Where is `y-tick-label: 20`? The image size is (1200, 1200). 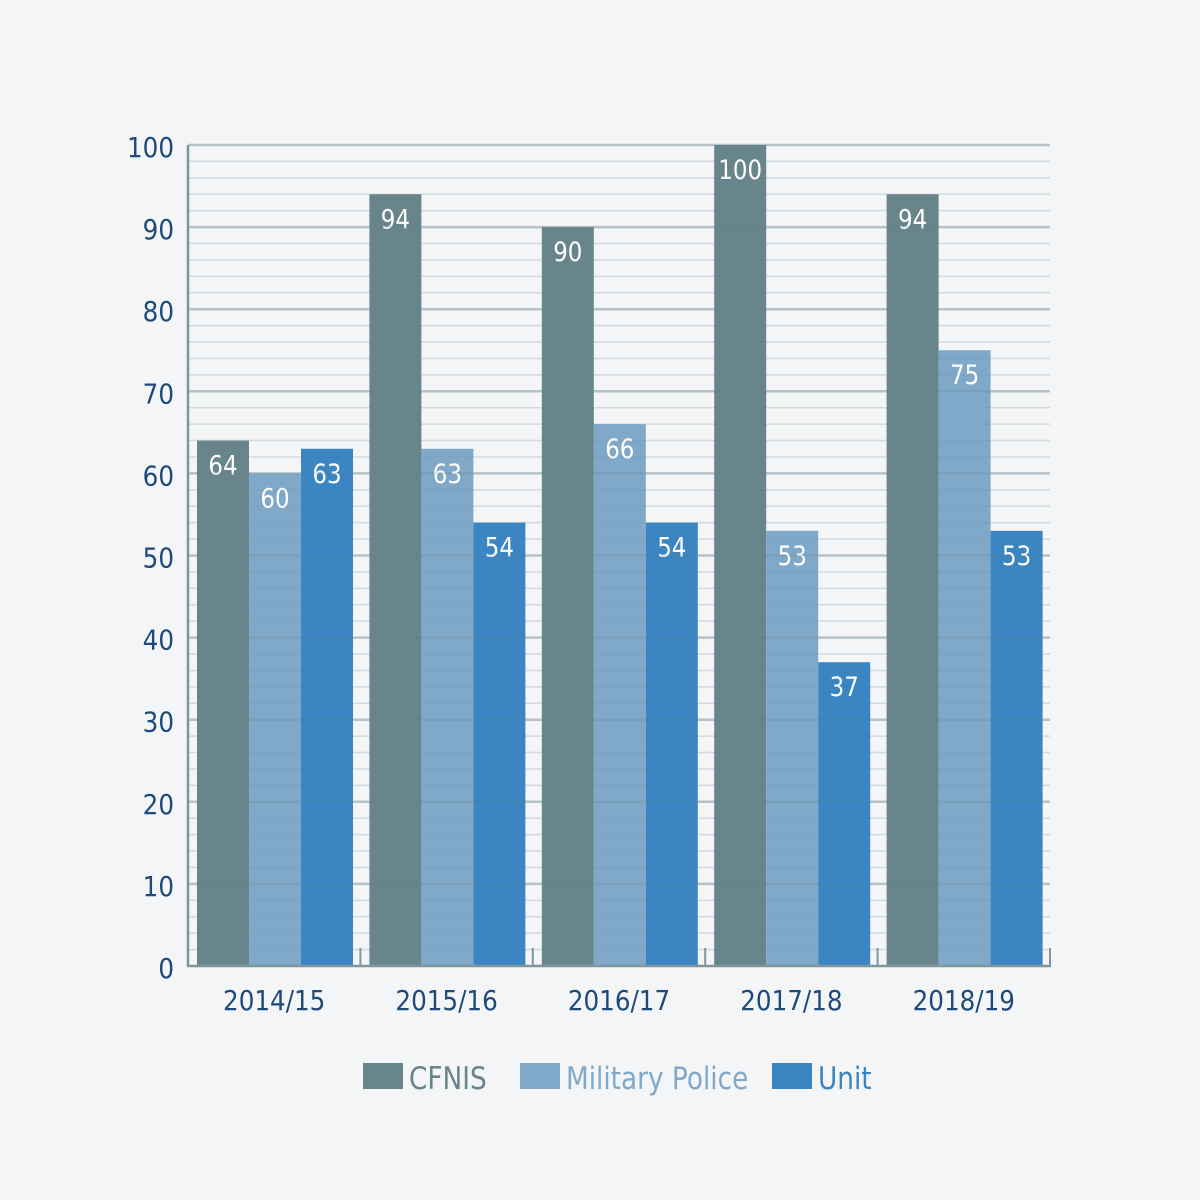 y-tick-label: 20 is located at coordinates (158, 805).